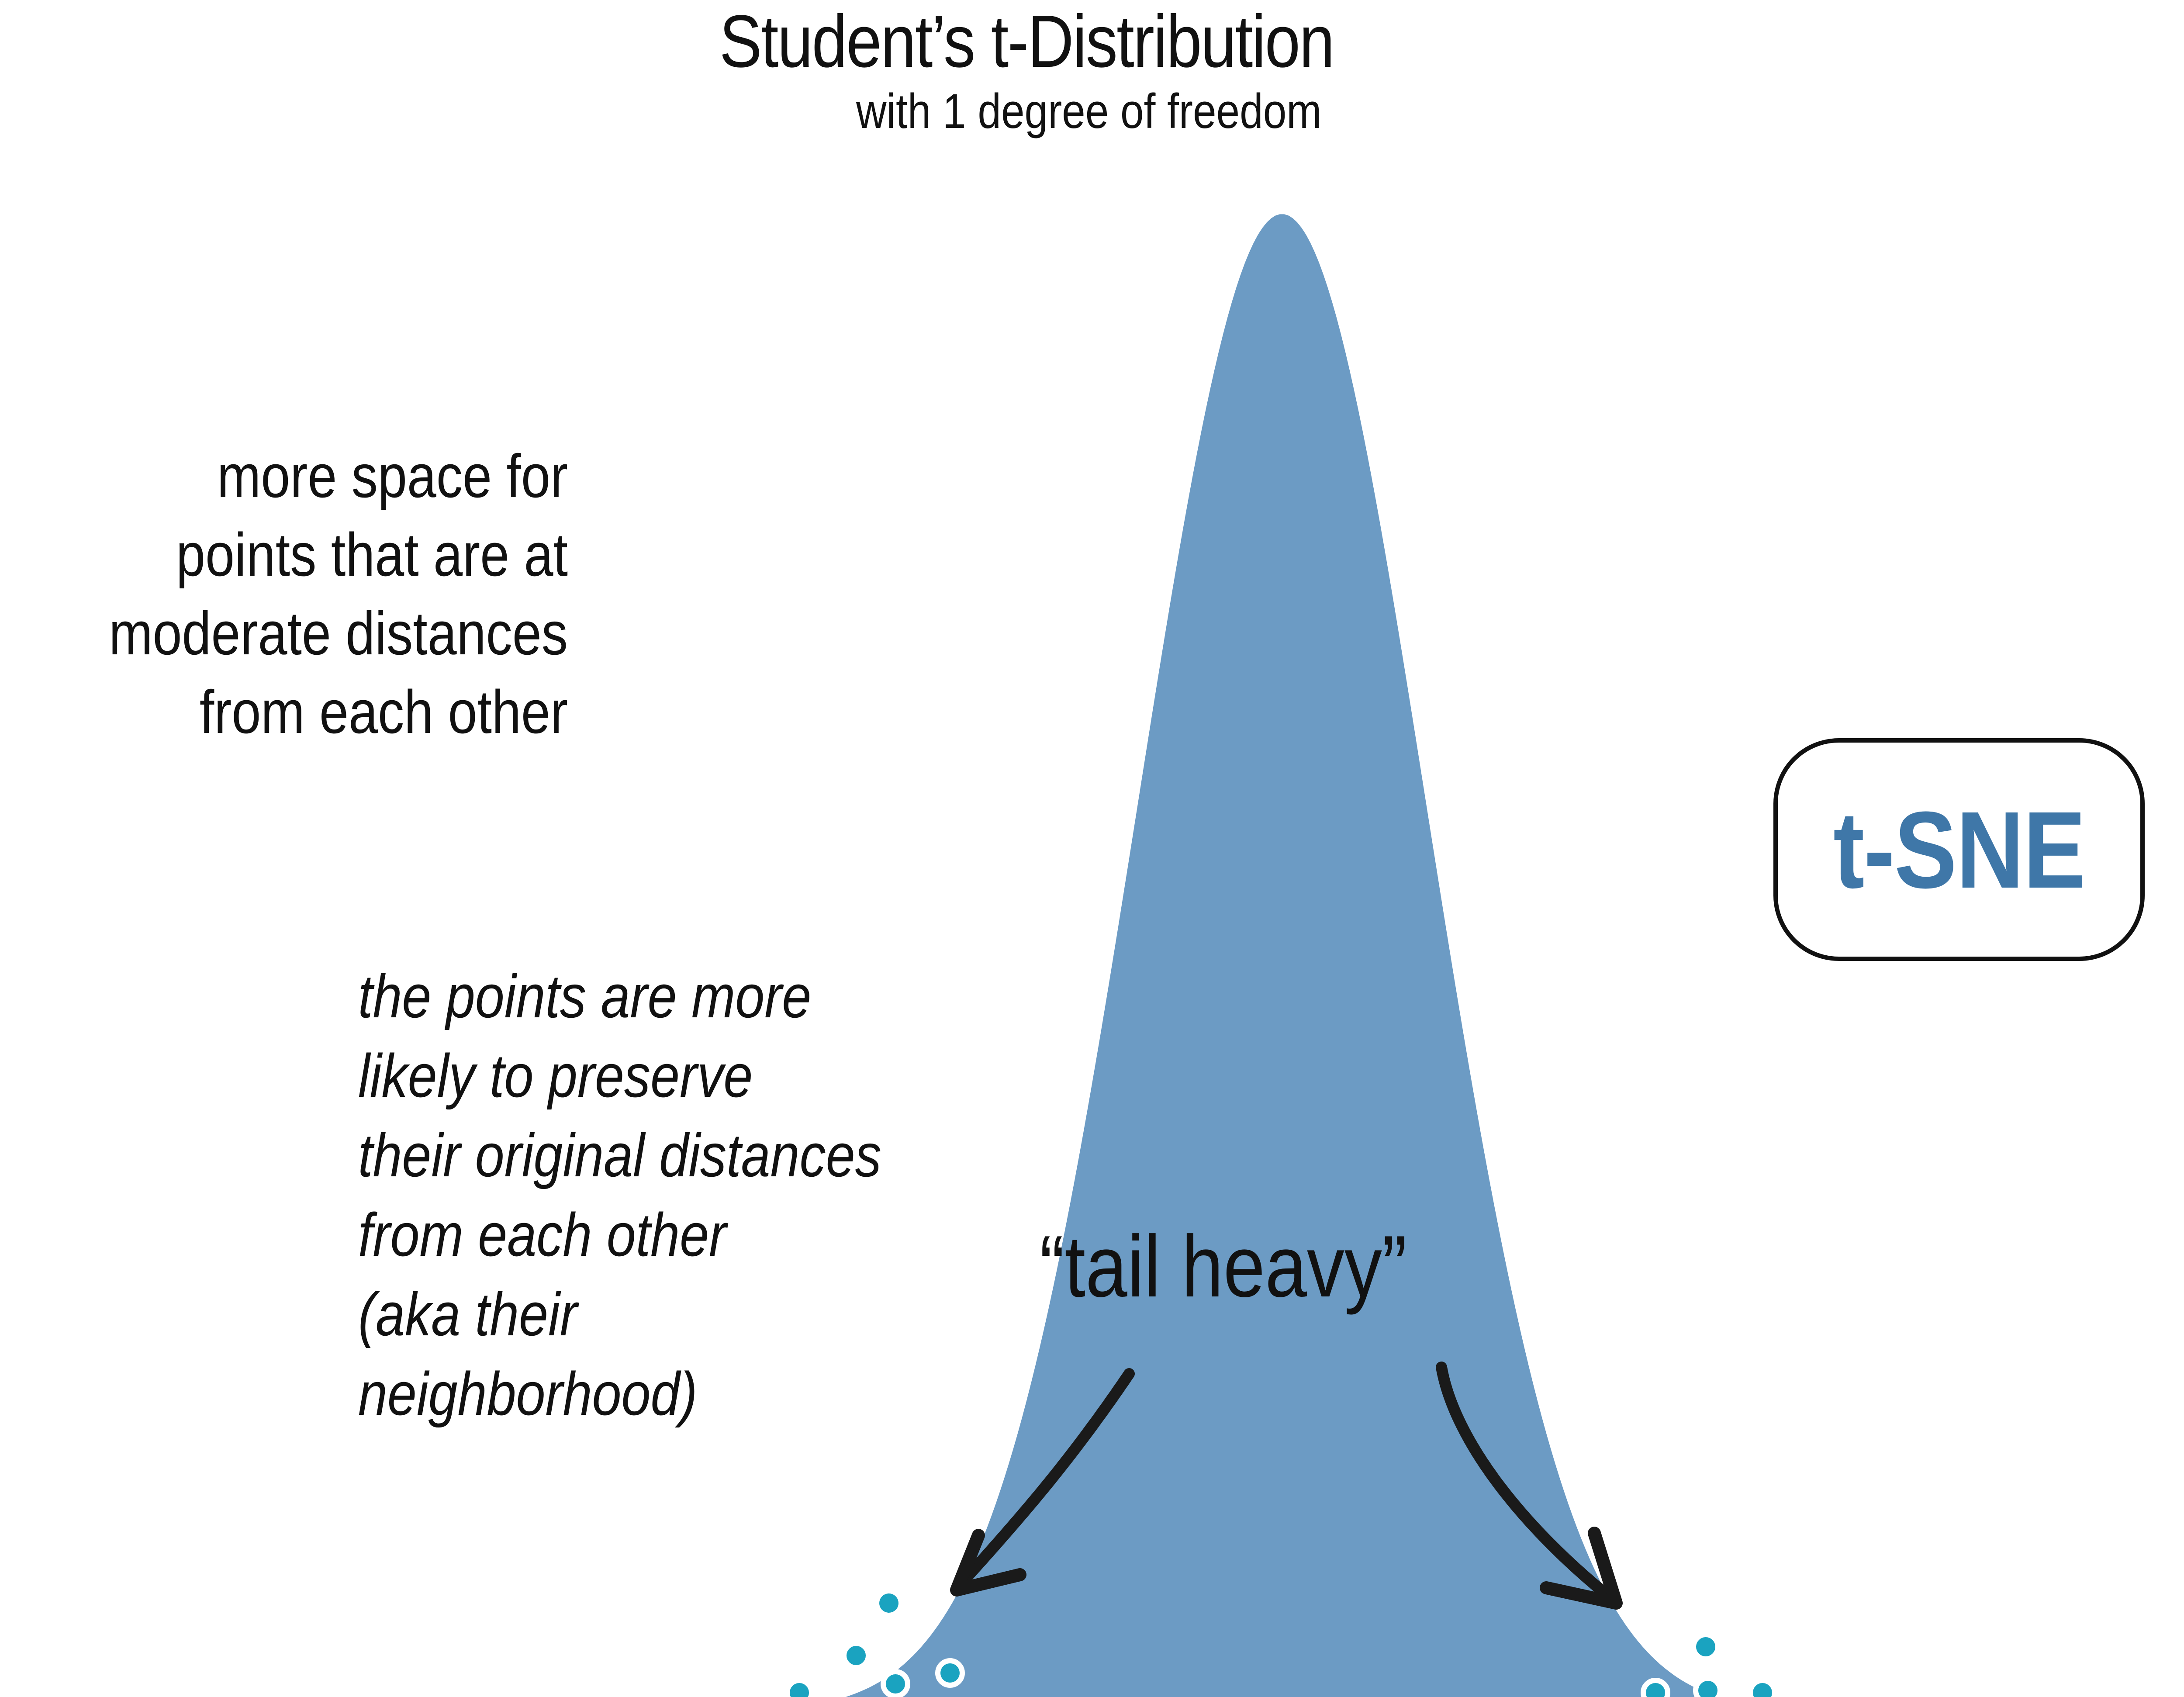  I want to click on tsne-badge: t-SNE, so click(1959, 849).